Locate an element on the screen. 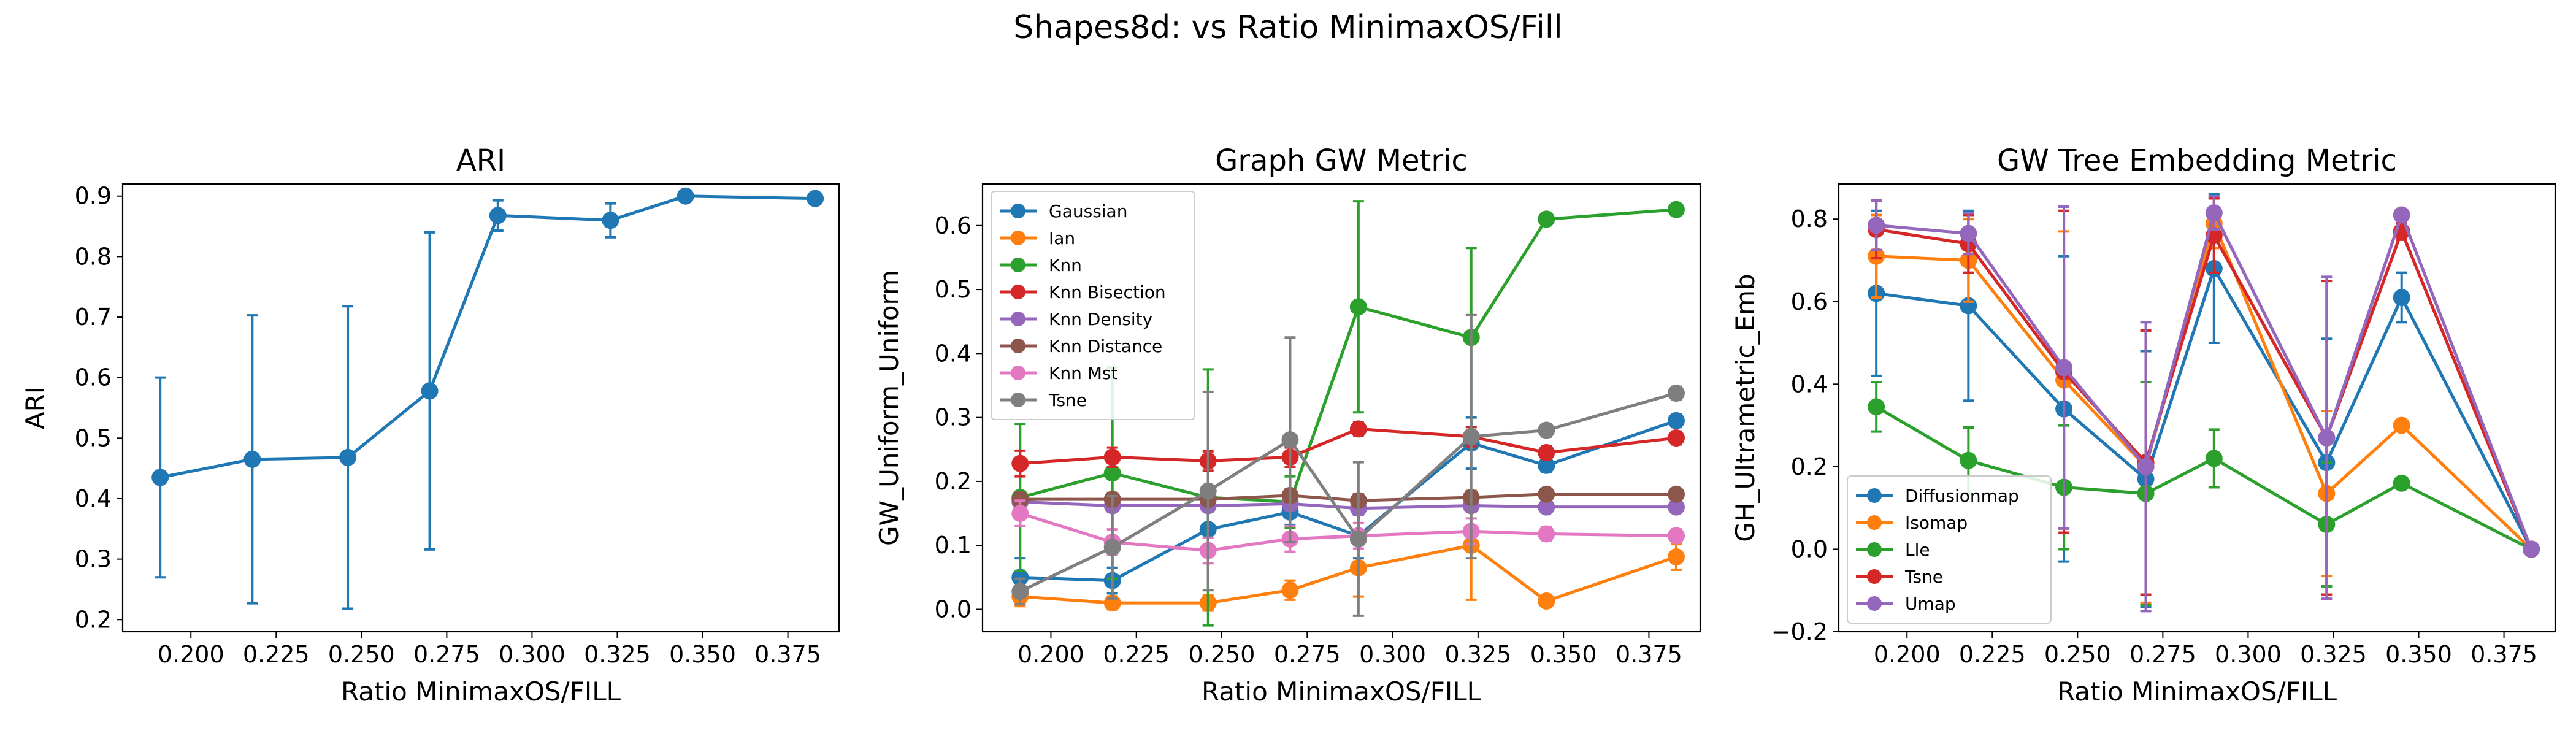 This screenshot has width=2576, height=736. legend-label: Knn Bisection is located at coordinates (1107, 292).